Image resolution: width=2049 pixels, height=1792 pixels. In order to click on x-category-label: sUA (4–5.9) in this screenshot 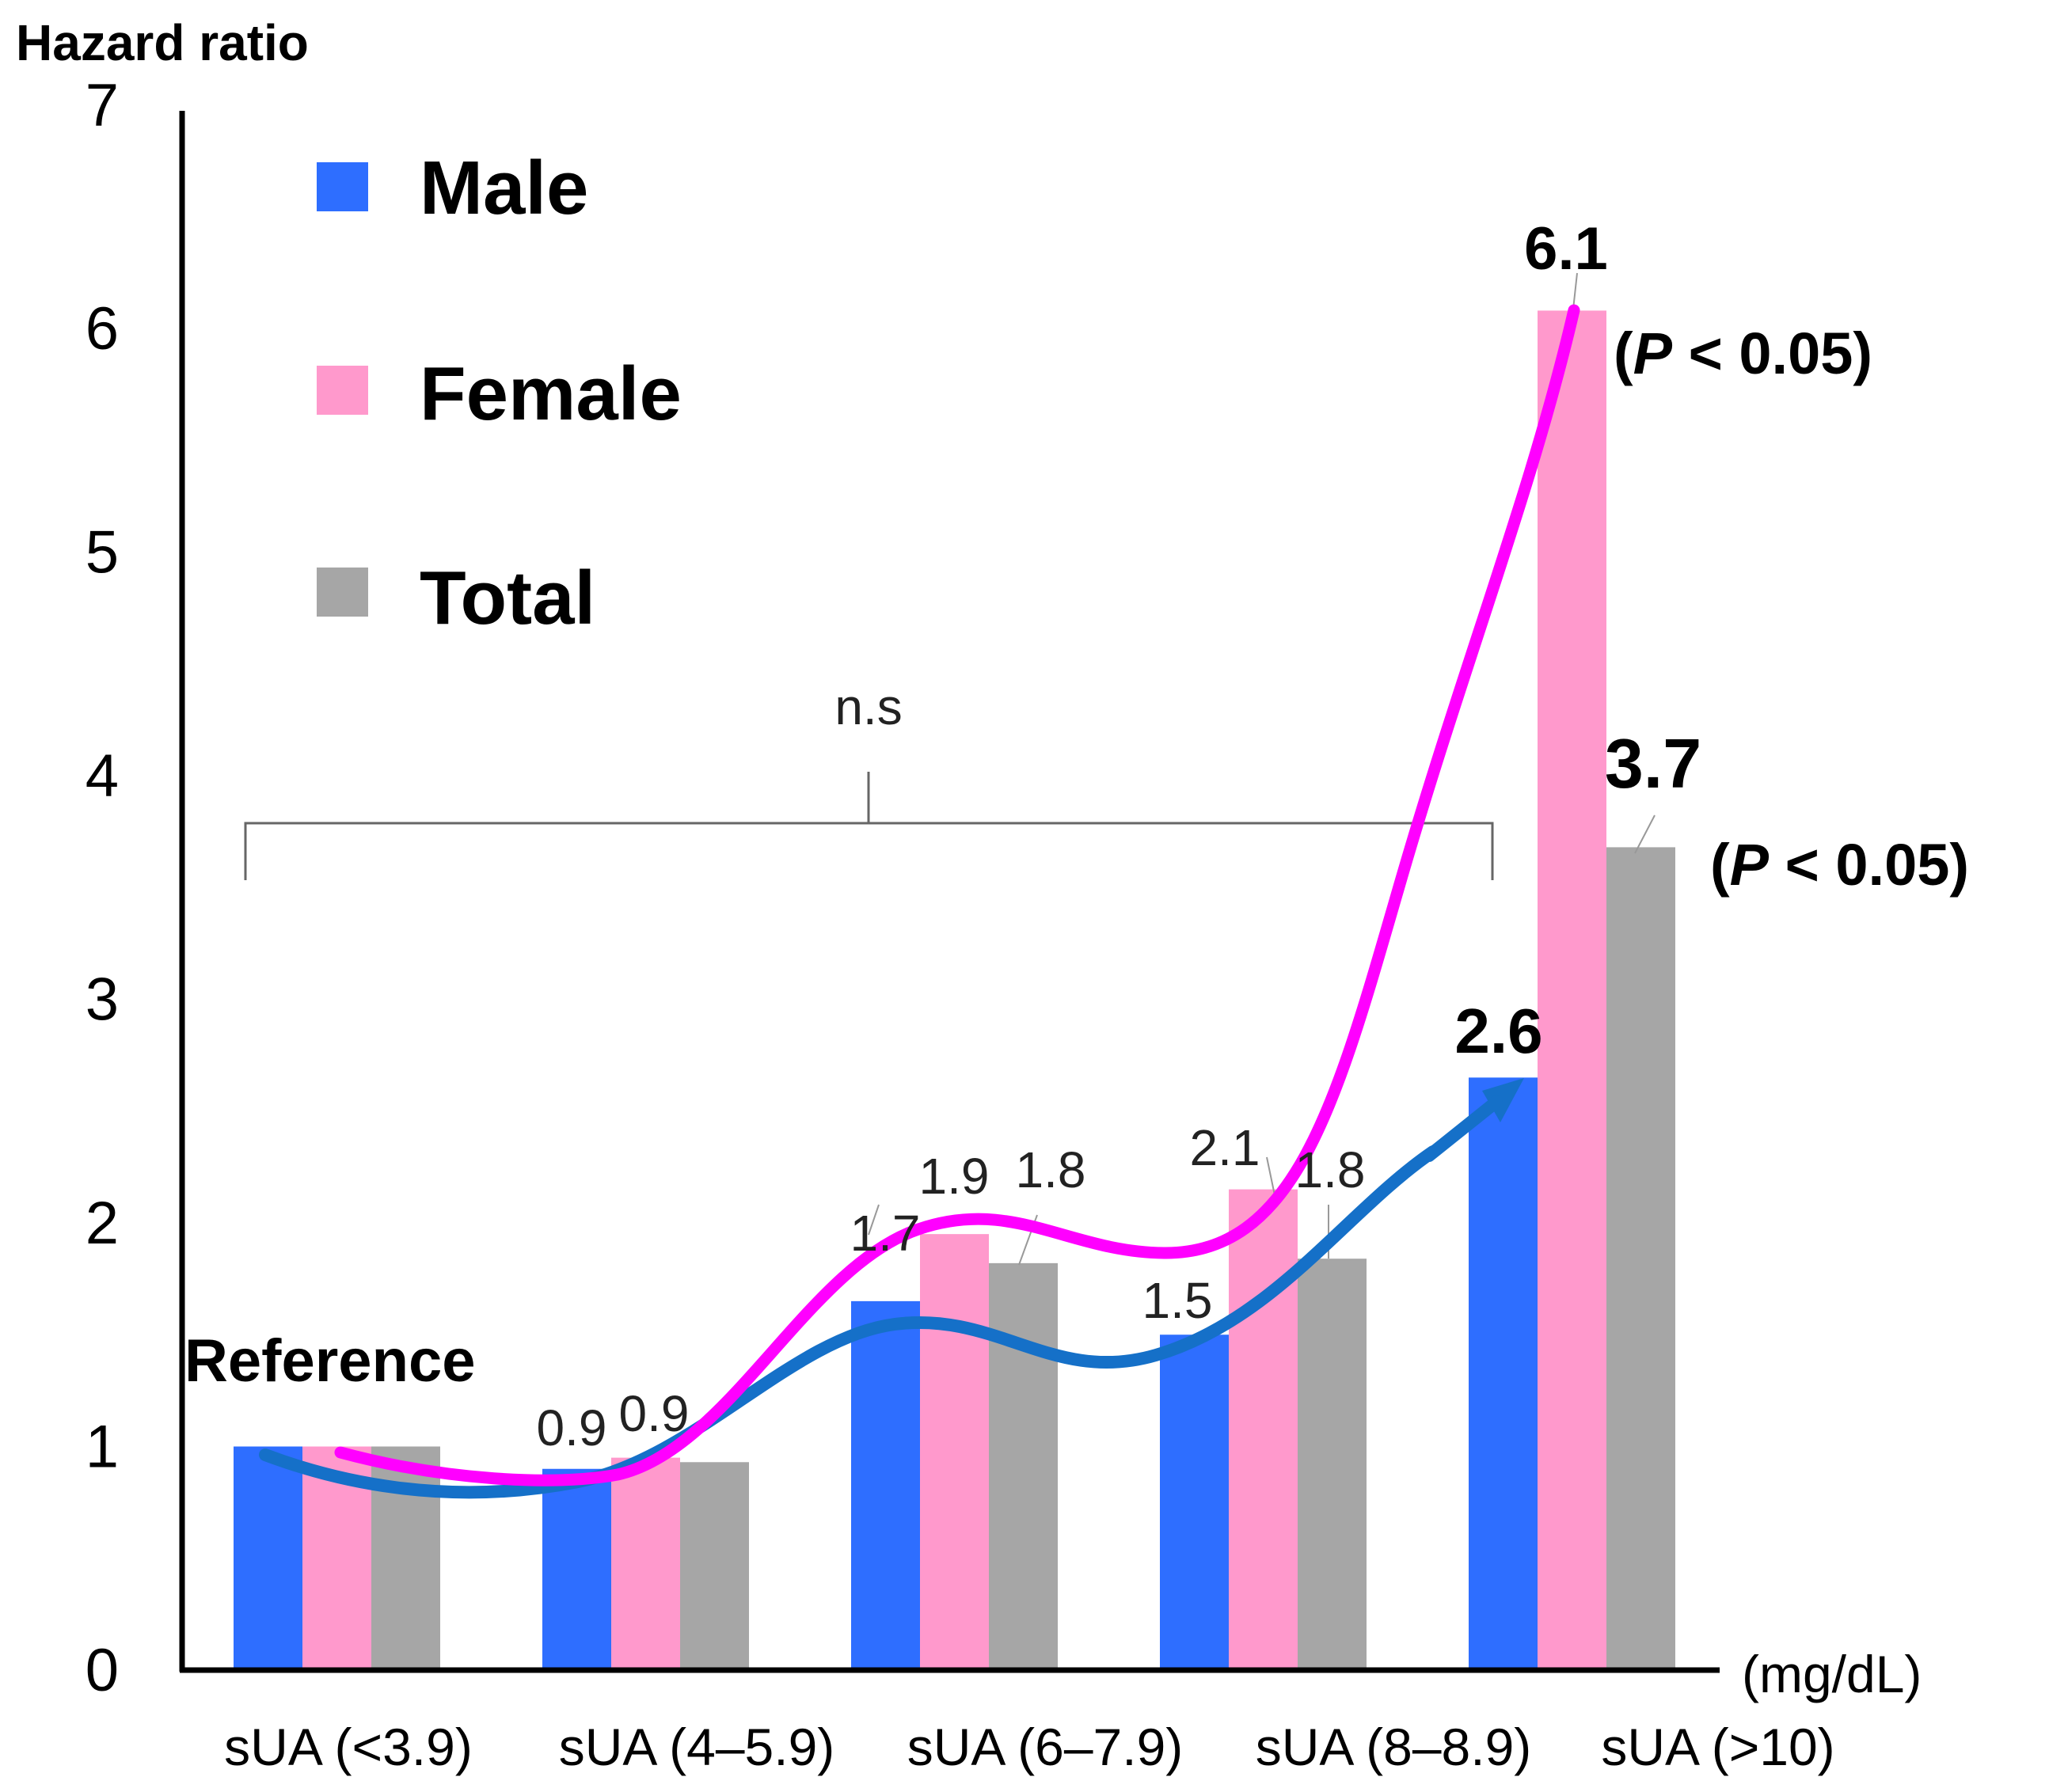, I will do `click(697, 1747)`.